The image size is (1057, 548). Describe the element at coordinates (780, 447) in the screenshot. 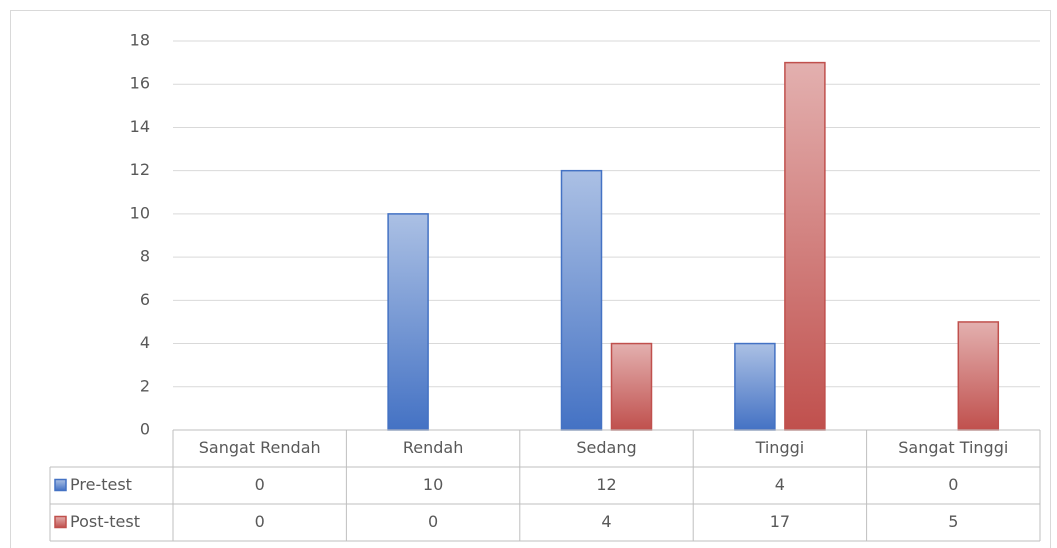

I see `x-tick-label: Tinggi` at that location.